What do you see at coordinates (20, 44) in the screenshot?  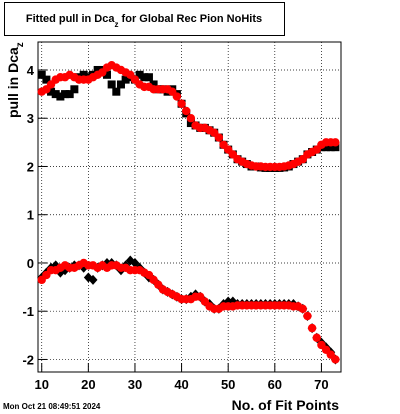 I see `y-label-sub: z` at bounding box center [20, 44].